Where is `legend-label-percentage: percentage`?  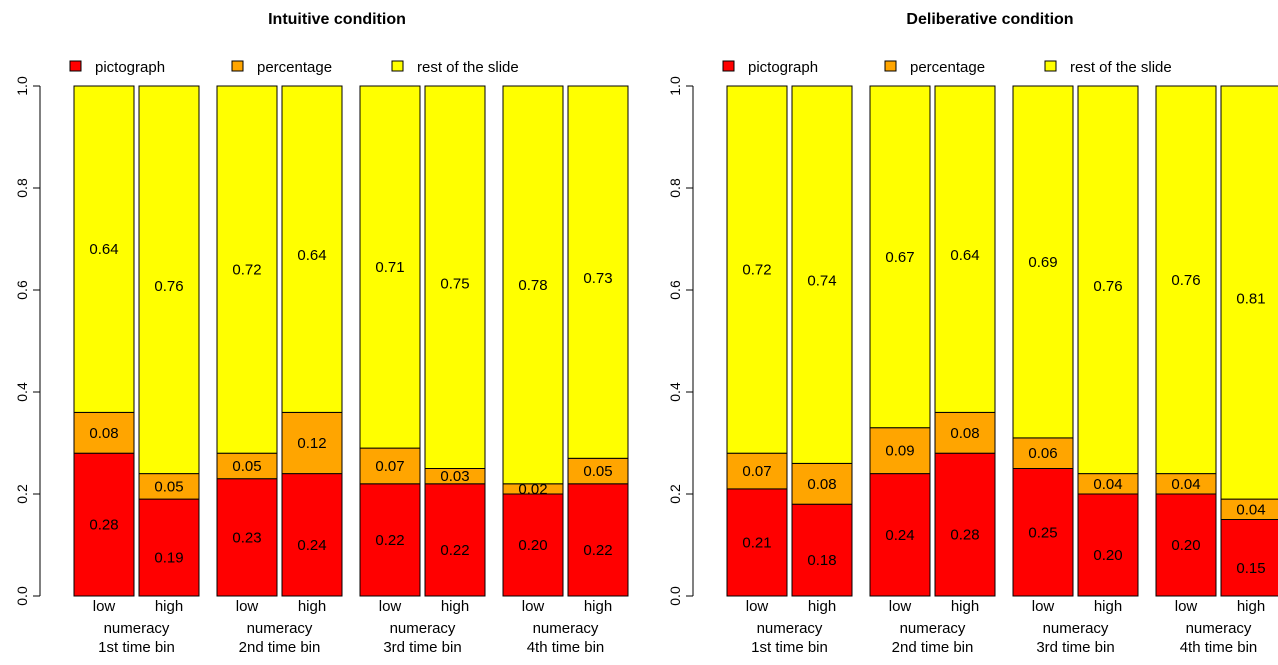
legend-label-percentage: percentage is located at coordinates (947, 67).